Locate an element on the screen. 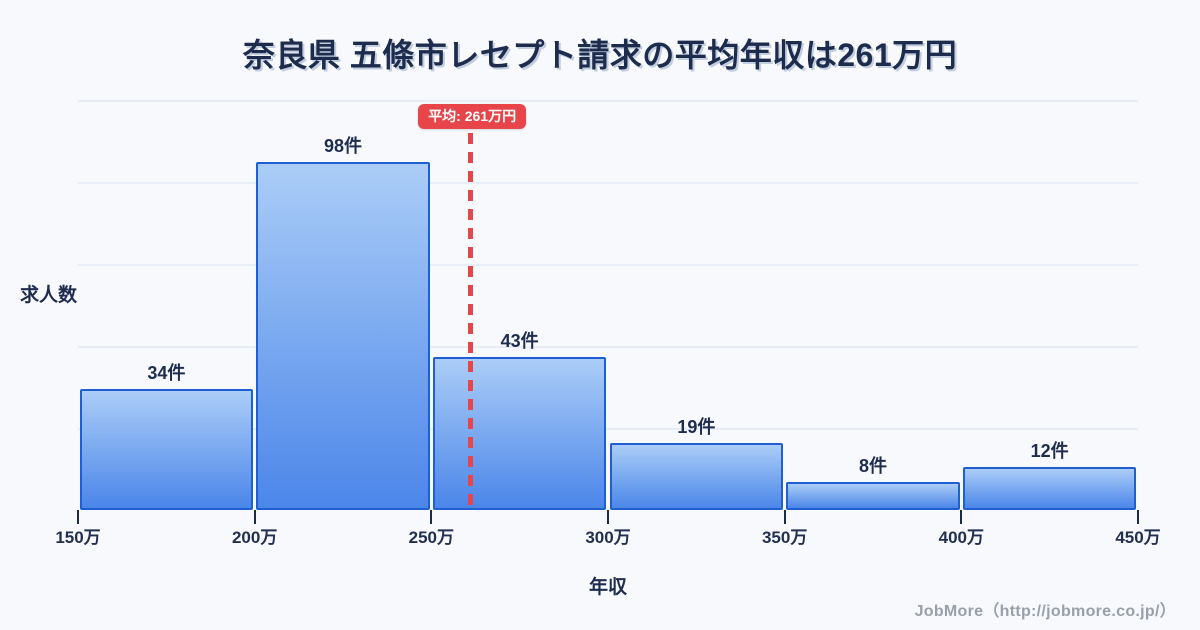  x-tick-label: 350万 is located at coordinates (784, 537).